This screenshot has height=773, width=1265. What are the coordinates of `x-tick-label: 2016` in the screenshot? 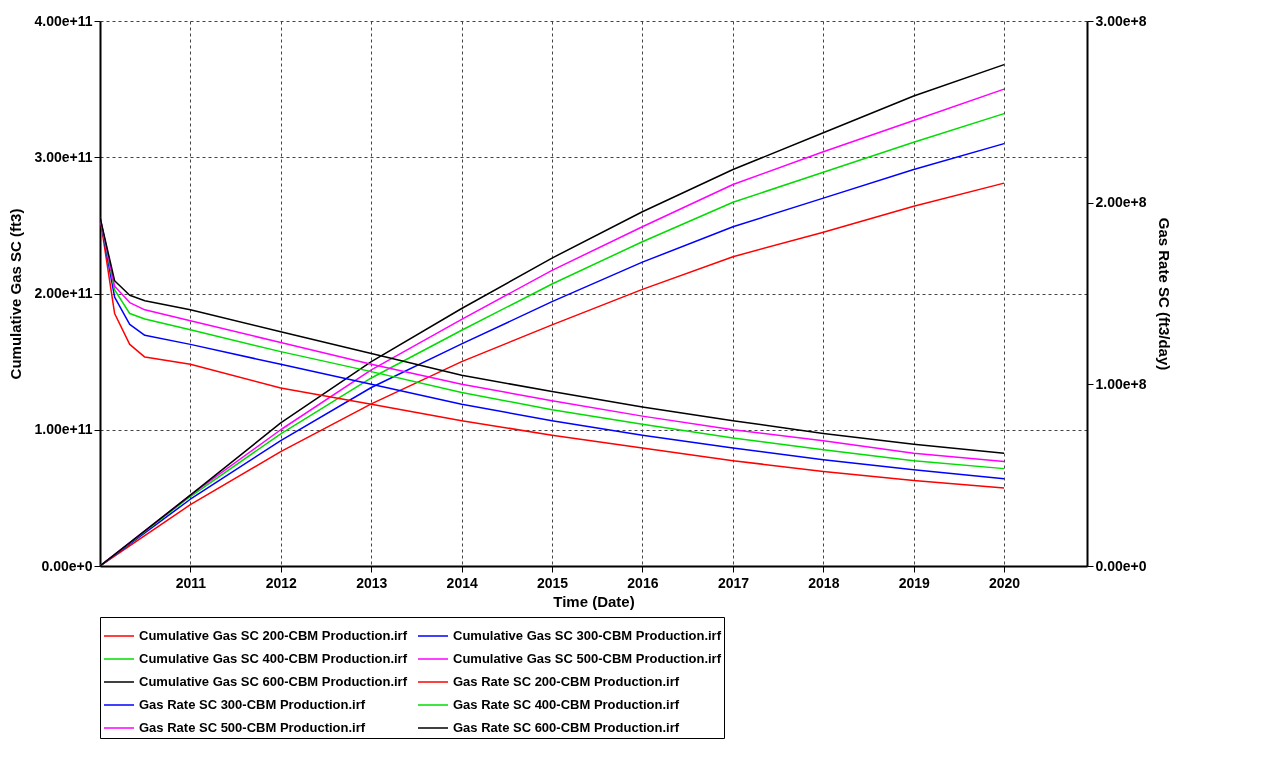 It's located at (643, 582).